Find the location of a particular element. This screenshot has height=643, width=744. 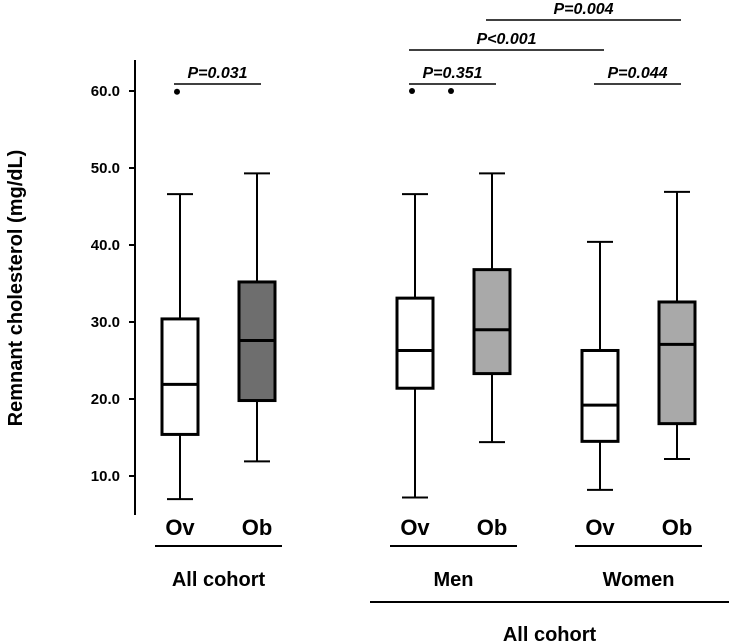

y-tick-label: 40.0 is located at coordinates (105, 245).